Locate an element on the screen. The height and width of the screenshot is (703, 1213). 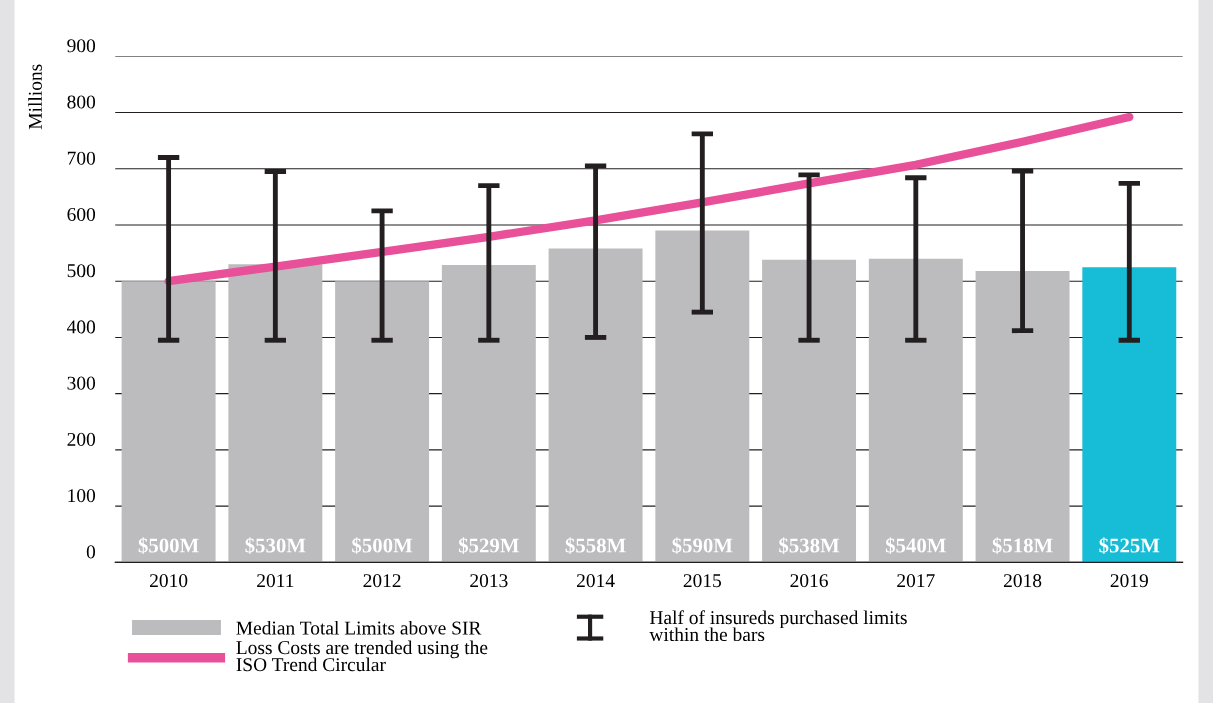
x-tick-label: 2013 is located at coordinates (489, 581).